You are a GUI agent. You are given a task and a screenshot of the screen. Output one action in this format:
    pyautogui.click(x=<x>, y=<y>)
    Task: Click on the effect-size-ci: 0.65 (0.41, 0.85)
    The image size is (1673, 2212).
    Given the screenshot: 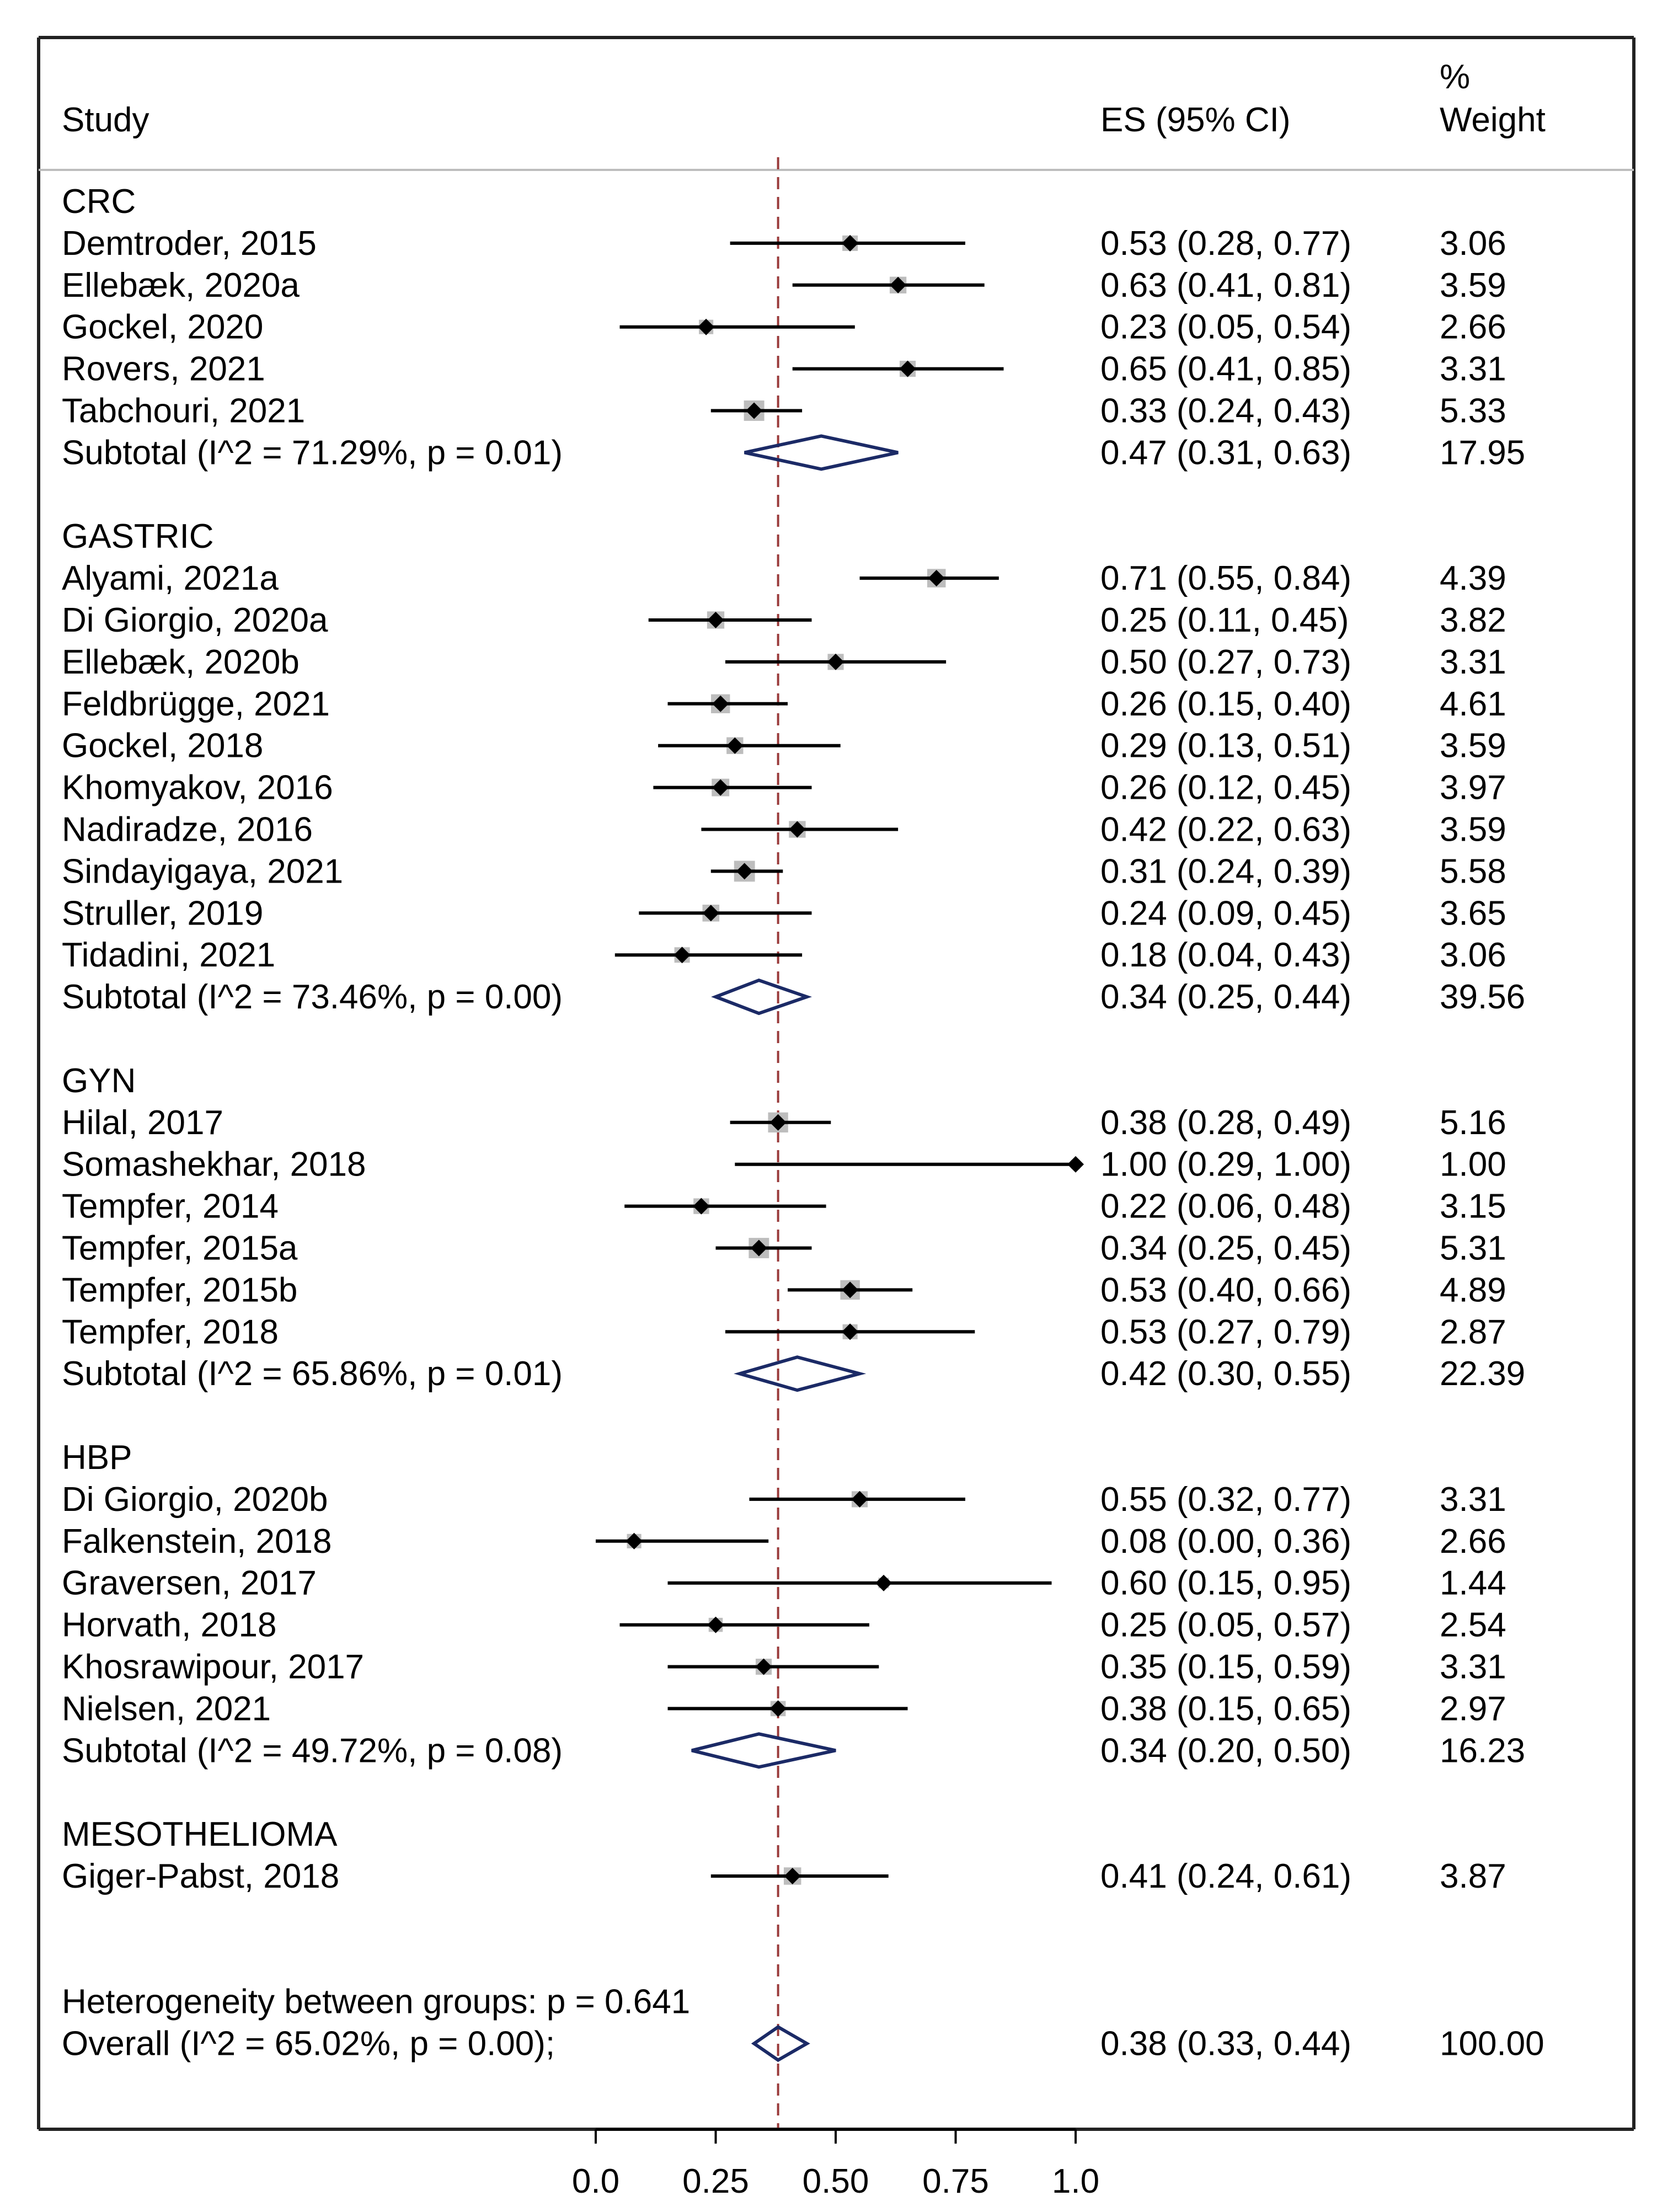 What is the action you would take?
    pyautogui.click(x=1225, y=369)
    